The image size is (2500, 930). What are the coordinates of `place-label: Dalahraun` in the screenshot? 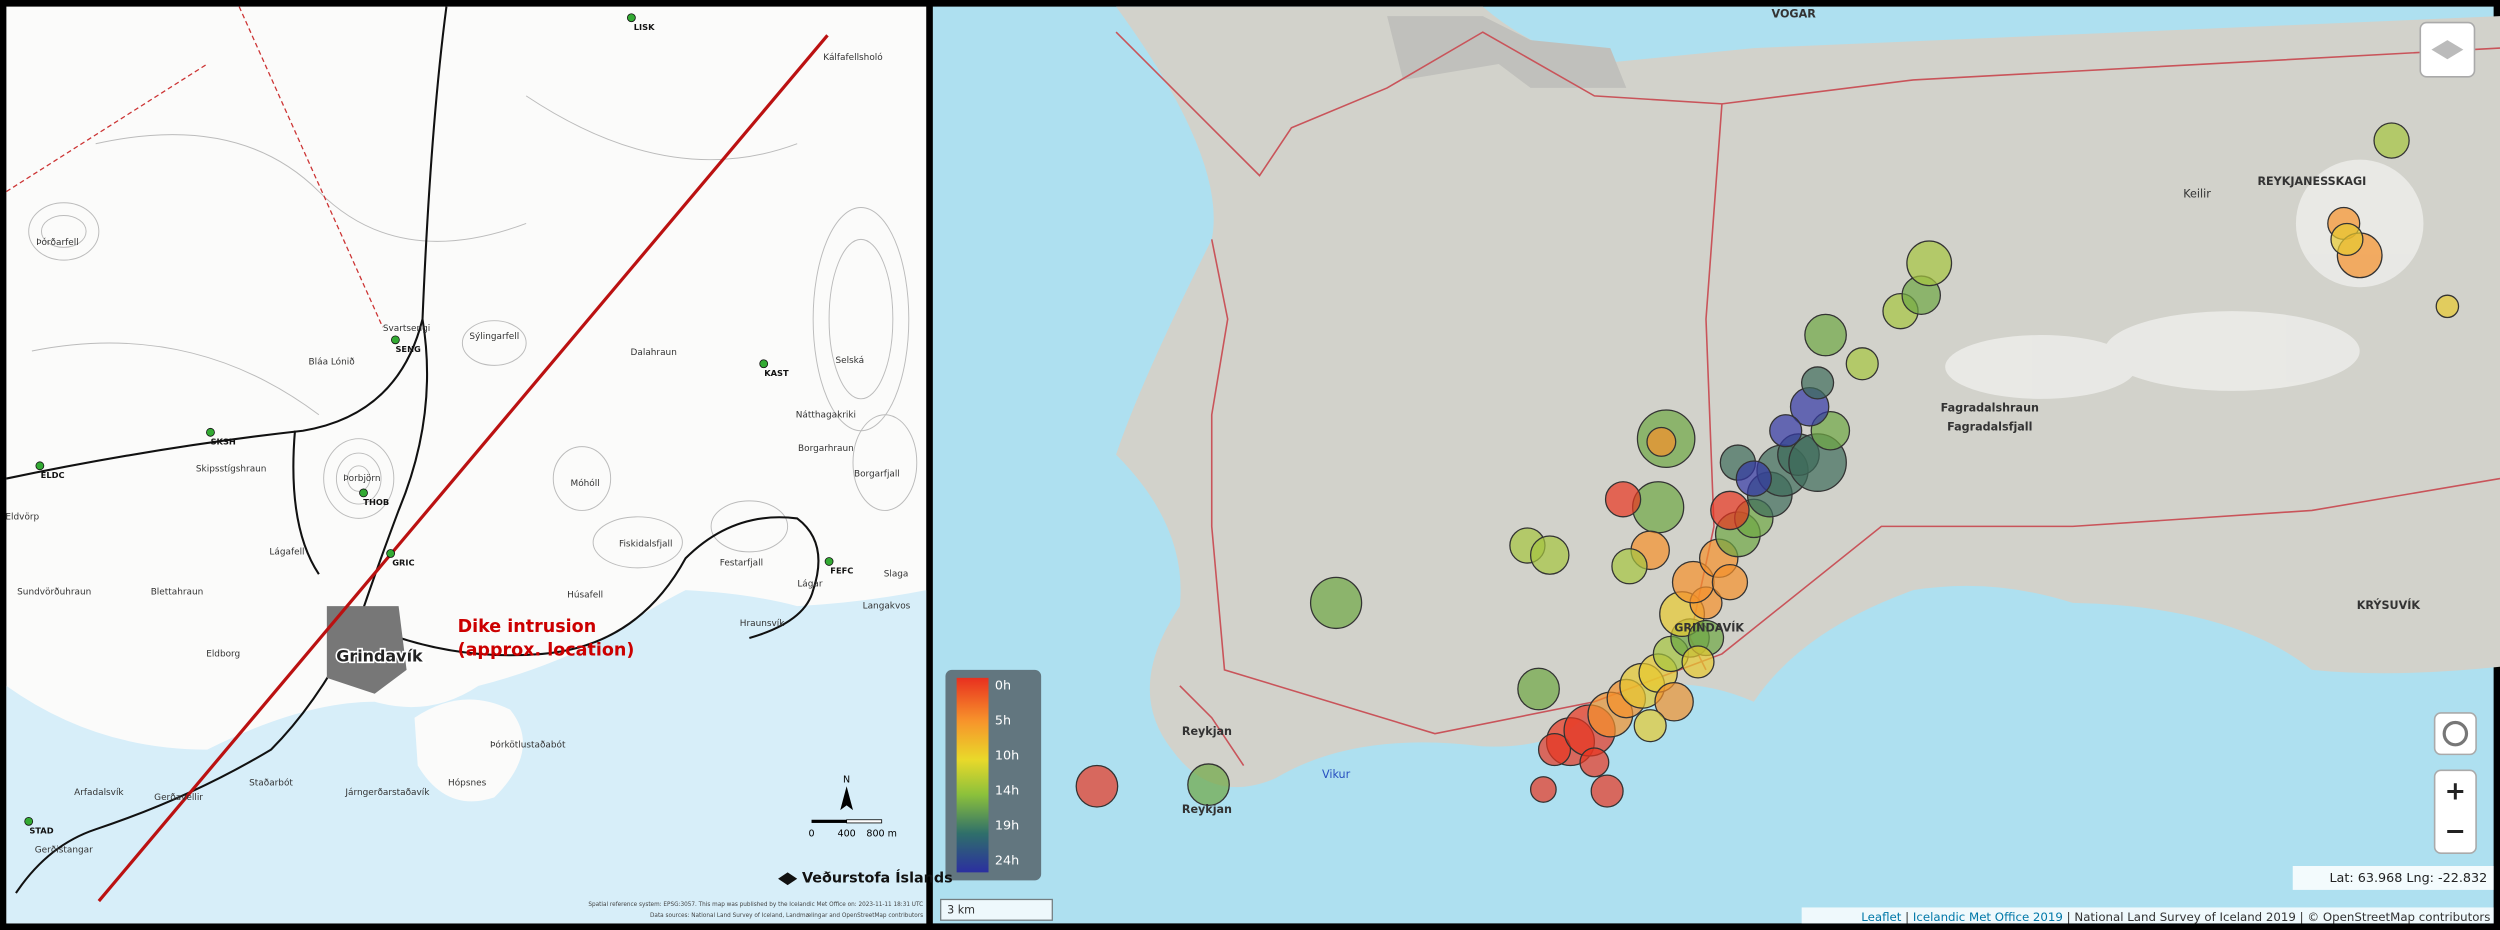 It's located at (654, 353).